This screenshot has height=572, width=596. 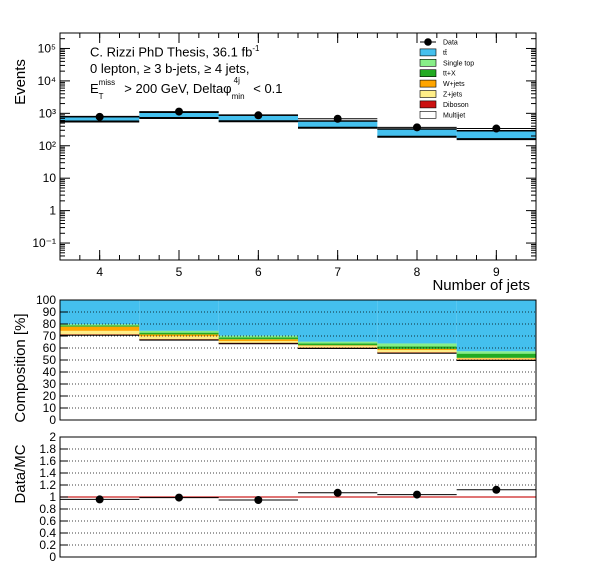 I want to click on x-tick-label: 5, so click(x=179, y=272).